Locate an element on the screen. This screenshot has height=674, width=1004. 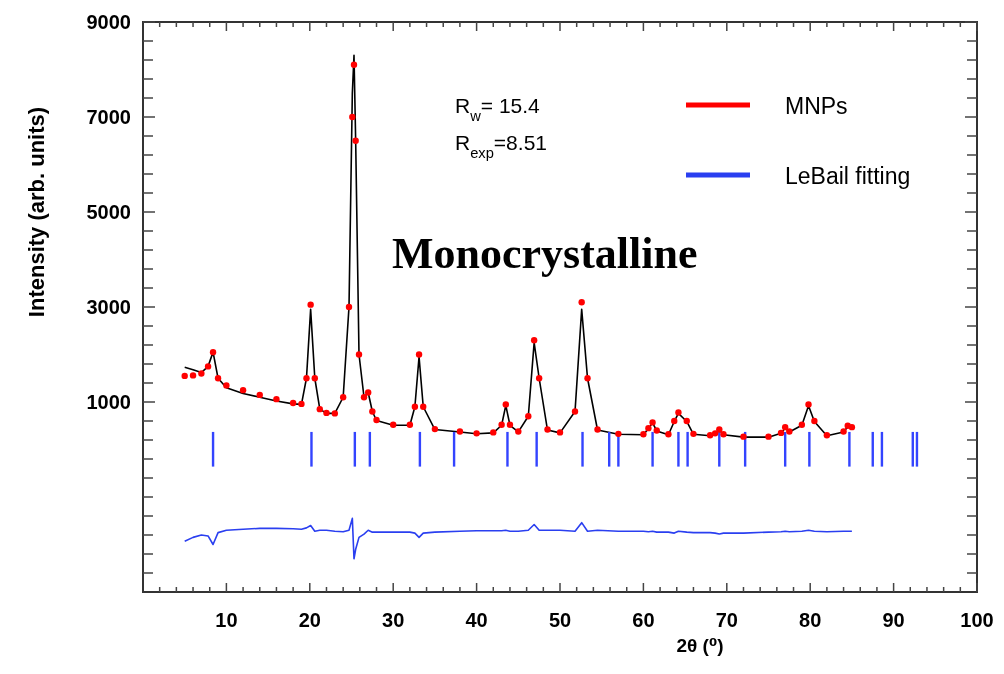
legend-label: LeBail fitting is located at coordinates (848, 176).